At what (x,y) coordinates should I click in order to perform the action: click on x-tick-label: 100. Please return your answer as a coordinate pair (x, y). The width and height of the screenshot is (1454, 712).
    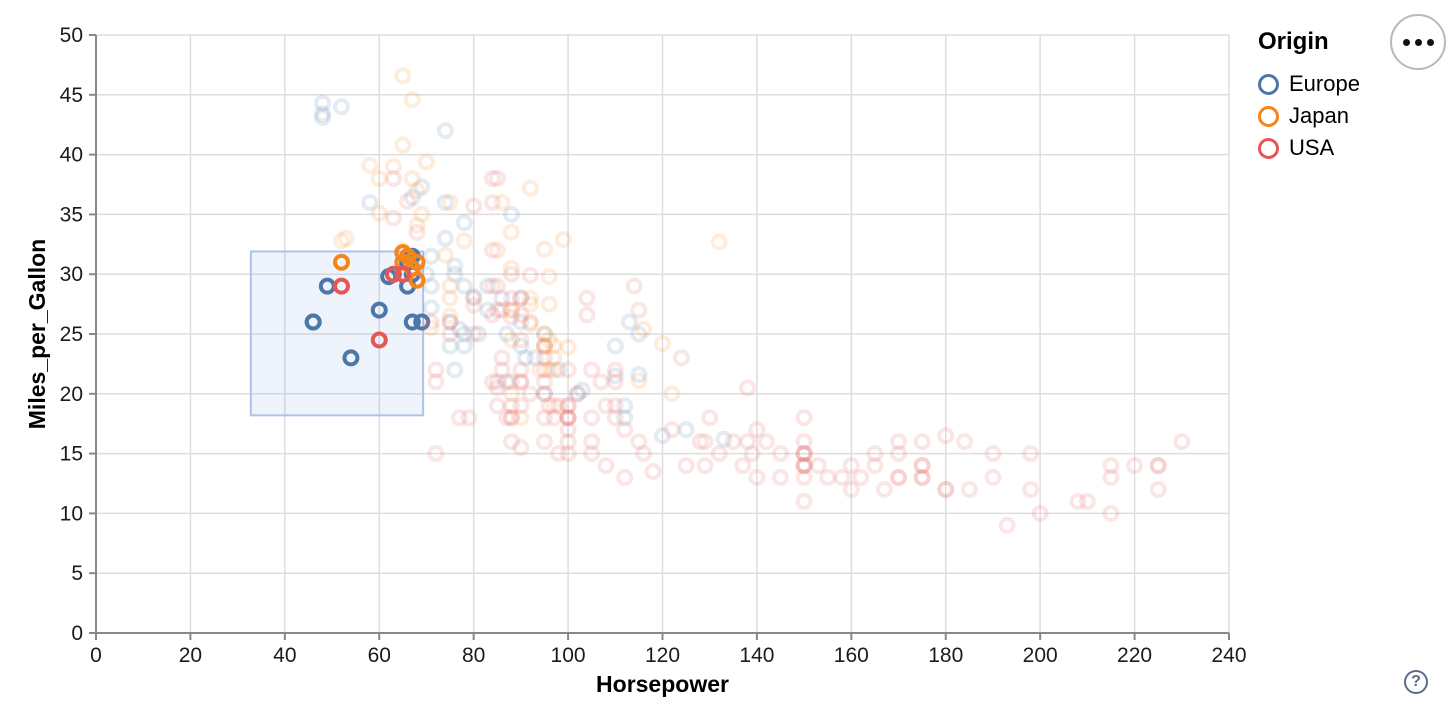
    Looking at the image, I should click on (568, 655).